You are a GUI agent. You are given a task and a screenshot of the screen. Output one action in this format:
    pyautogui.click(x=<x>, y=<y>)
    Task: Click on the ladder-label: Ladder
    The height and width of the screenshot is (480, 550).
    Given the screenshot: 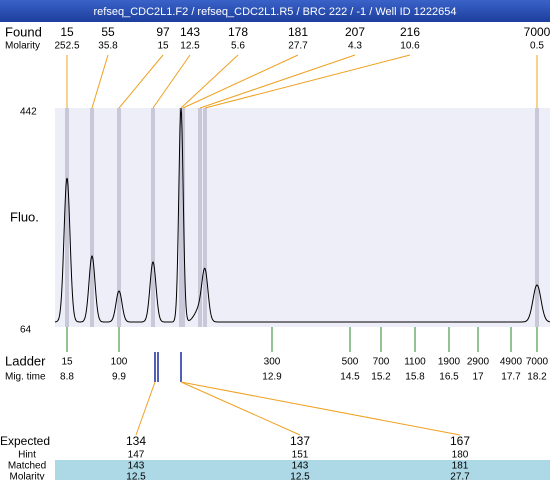 What is the action you would take?
    pyautogui.click(x=25, y=360)
    